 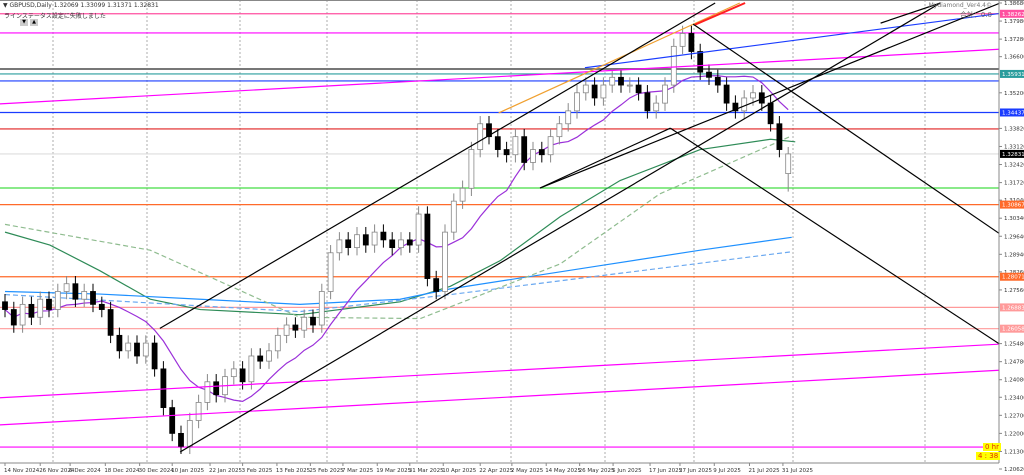 What do you see at coordinates (1014, 452) in the screenshot?
I see `price-tick-label: 1.21300` at bounding box center [1014, 452].